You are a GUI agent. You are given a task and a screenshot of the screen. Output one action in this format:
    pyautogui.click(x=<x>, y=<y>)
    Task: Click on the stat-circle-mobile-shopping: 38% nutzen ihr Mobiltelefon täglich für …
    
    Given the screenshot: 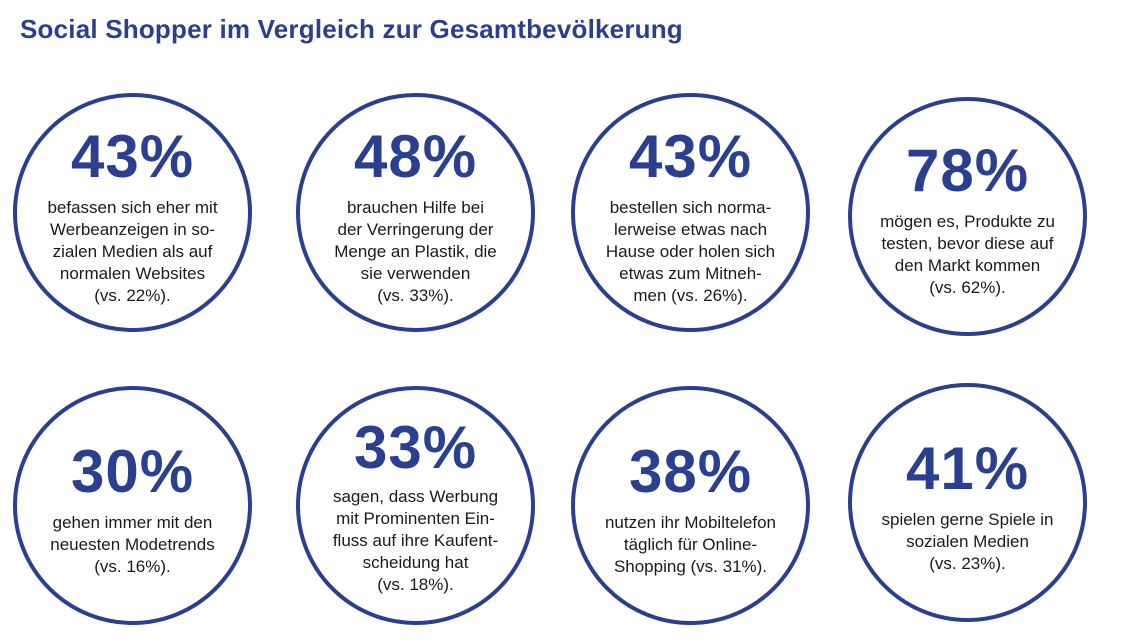 What is the action you would take?
    pyautogui.click(x=690, y=505)
    